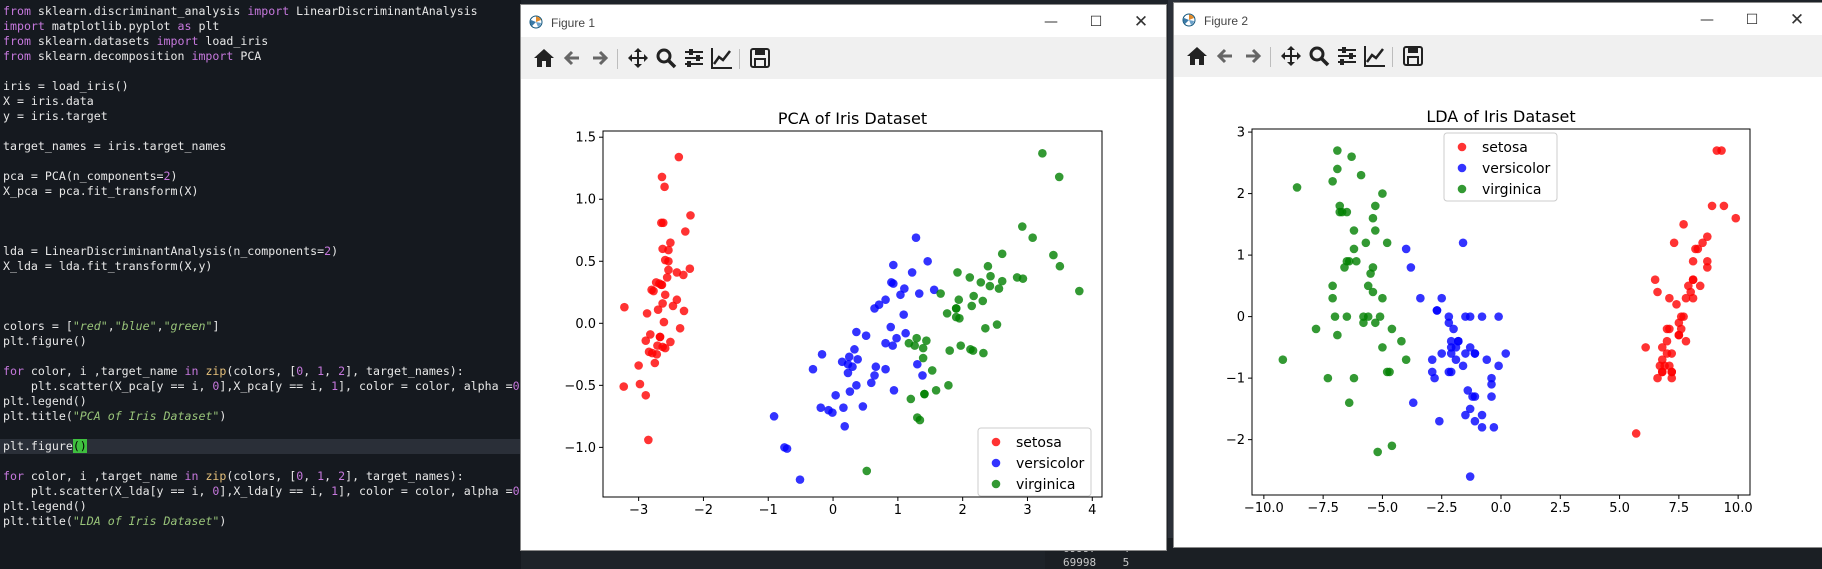  Describe the element at coordinates (115, 521) in the screenshot. I see `code-line: plt.title("LDA of Iris Dataset")` at that location.